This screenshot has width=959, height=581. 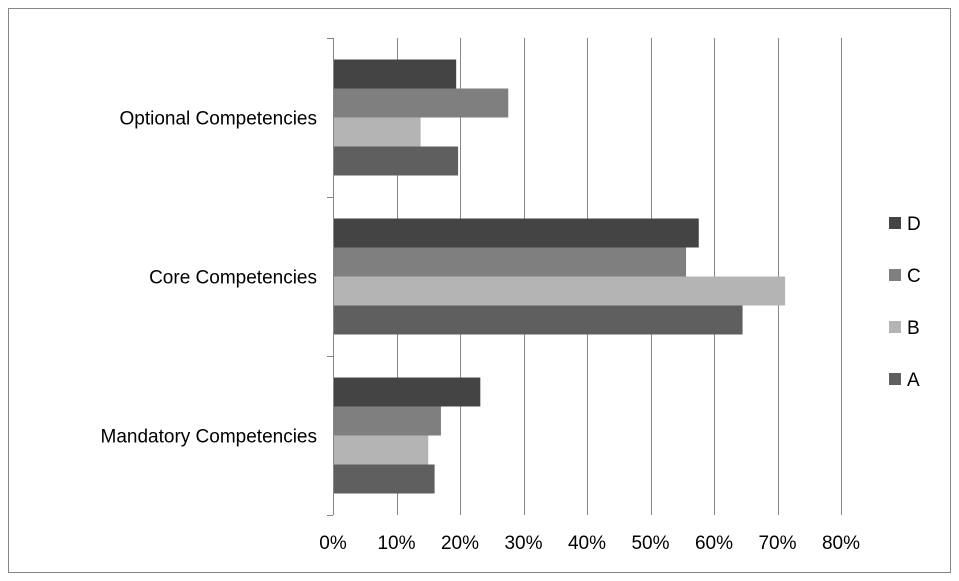 What do you see at coordinates (841, 543) in the screenshot?
I see `x-tick-label: 80%` at bounding box center [841, 543].